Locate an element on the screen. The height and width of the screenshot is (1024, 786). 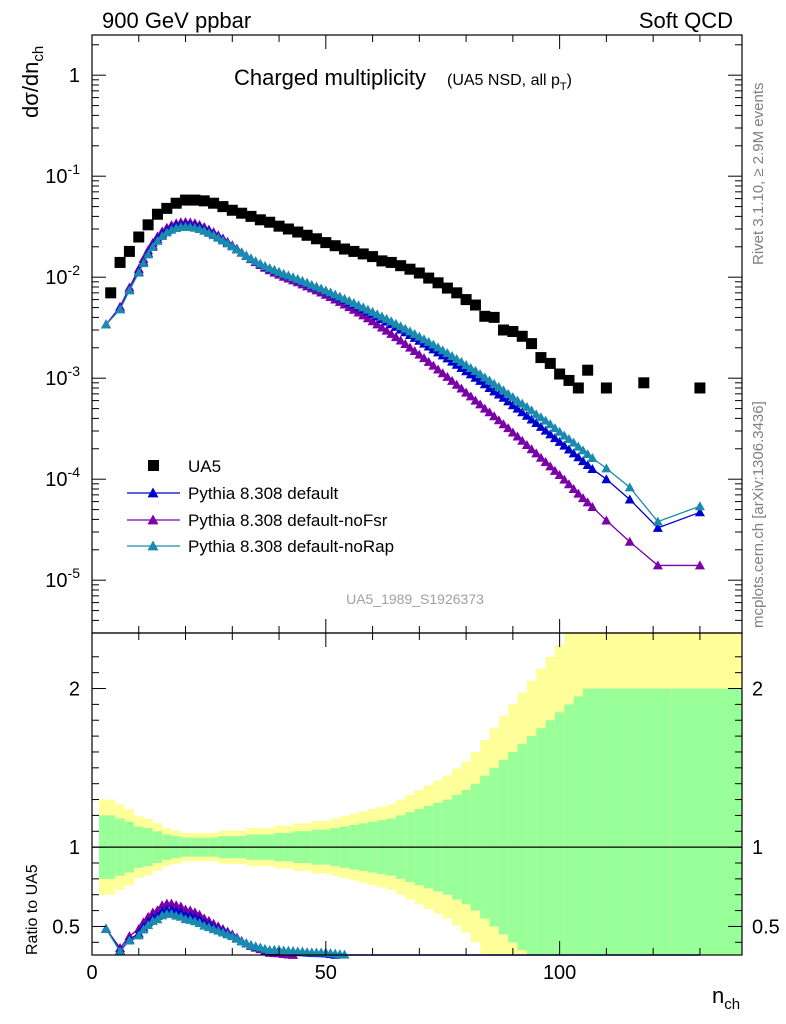
ratio-y-tick-label: 2 is located at coordinates (74, 690).